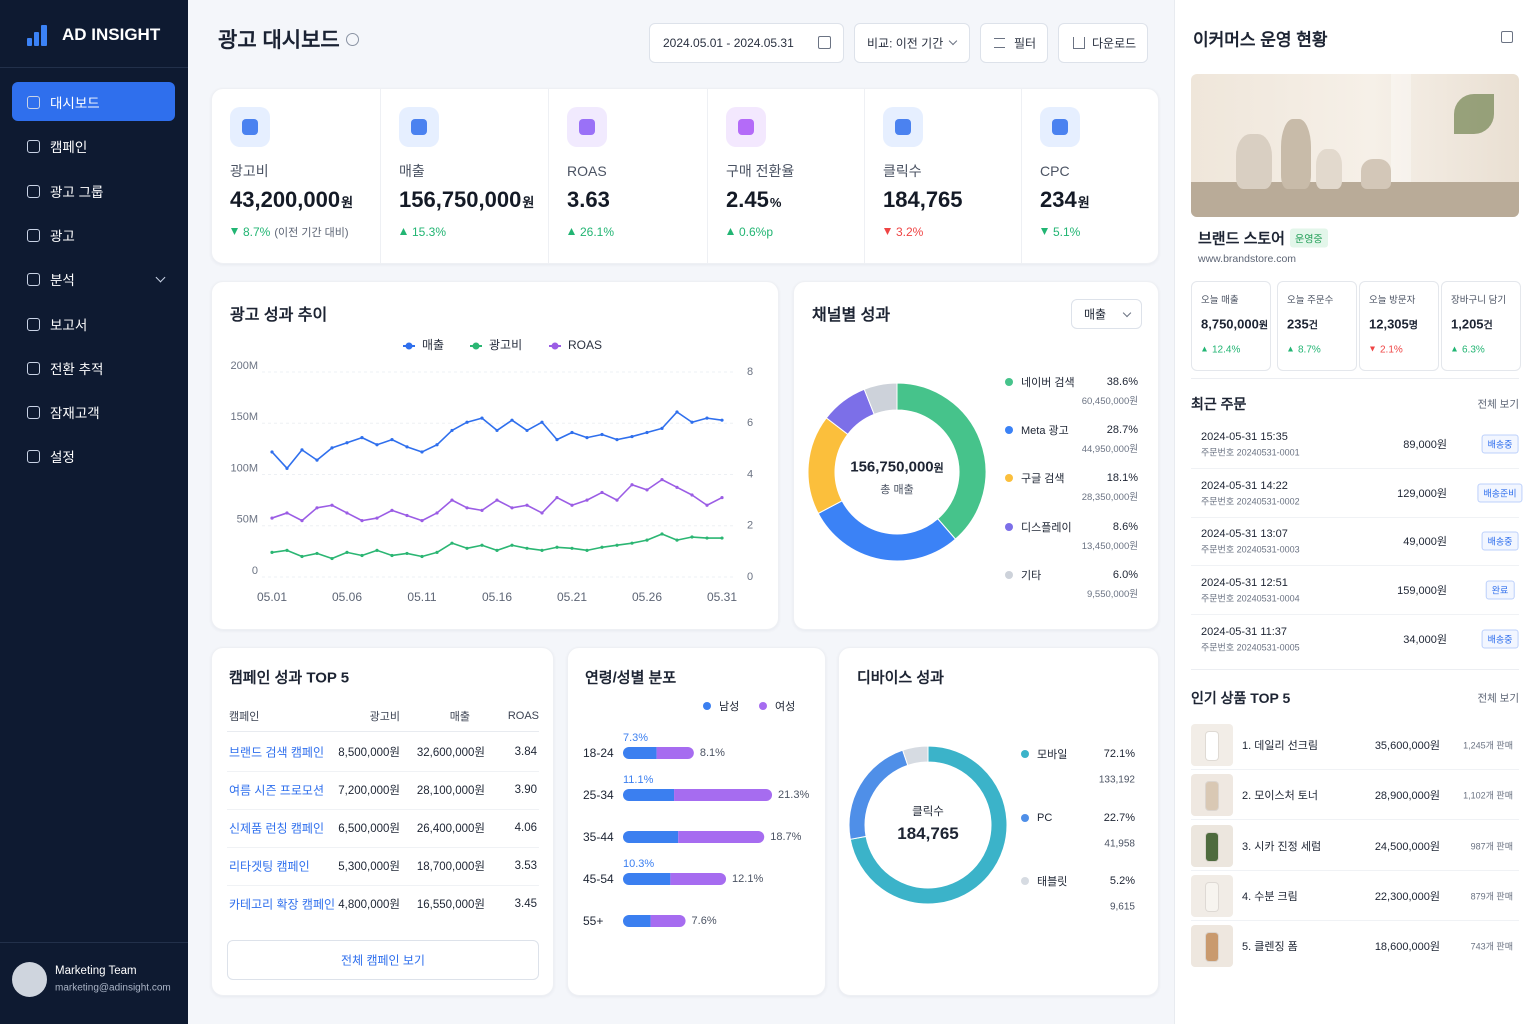  What do you see at coordinates (62, 236) in the screenshot?
I see `nav-item: 광고` at bounding box center [62, 236].